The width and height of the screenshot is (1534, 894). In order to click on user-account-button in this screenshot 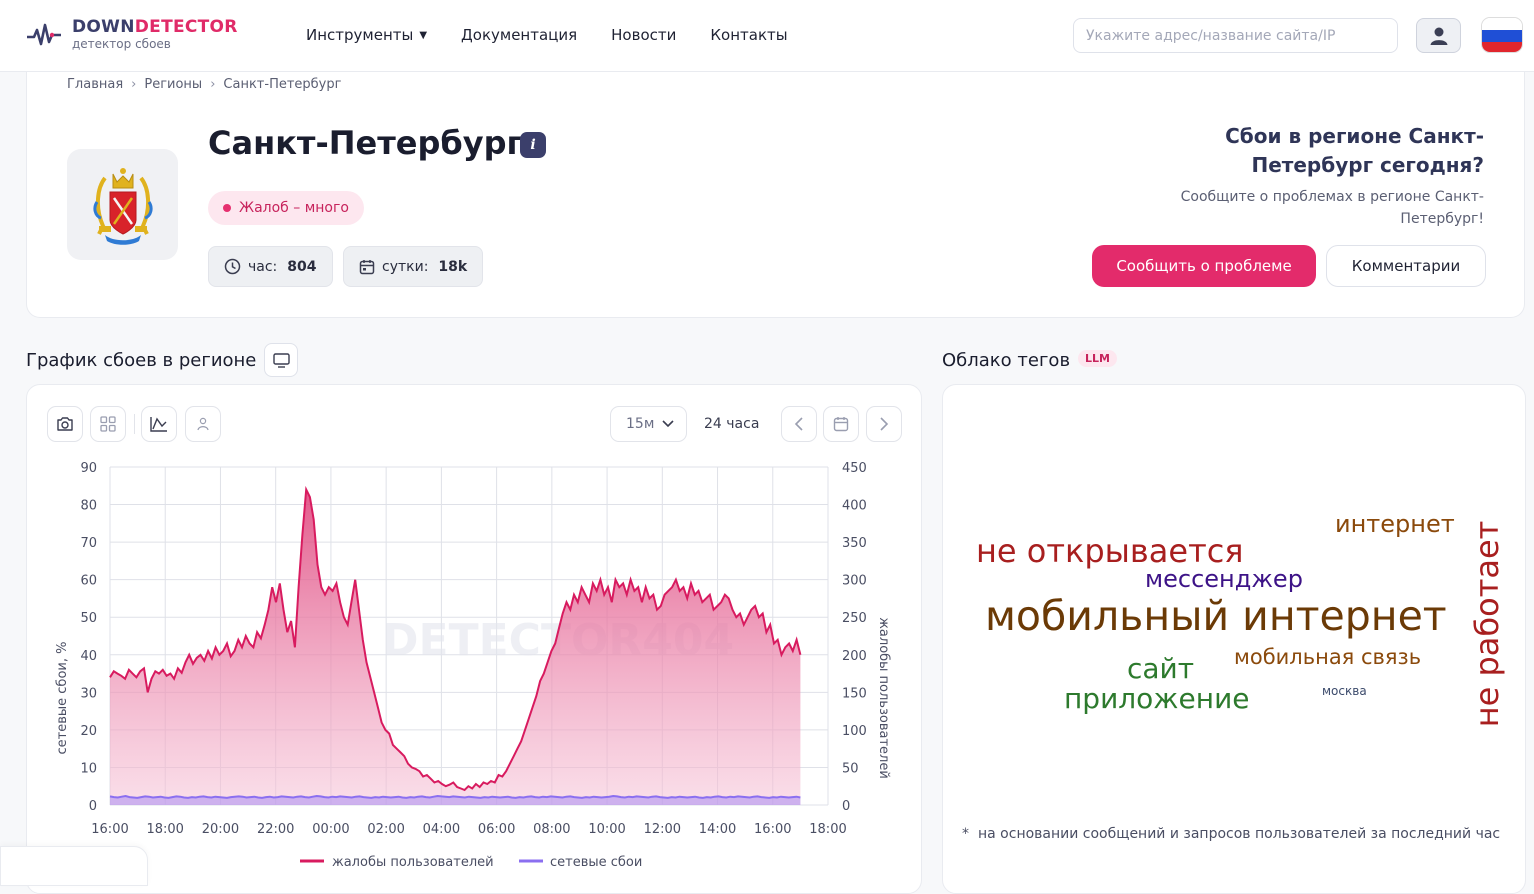, I will do `click(1438, 35)`.